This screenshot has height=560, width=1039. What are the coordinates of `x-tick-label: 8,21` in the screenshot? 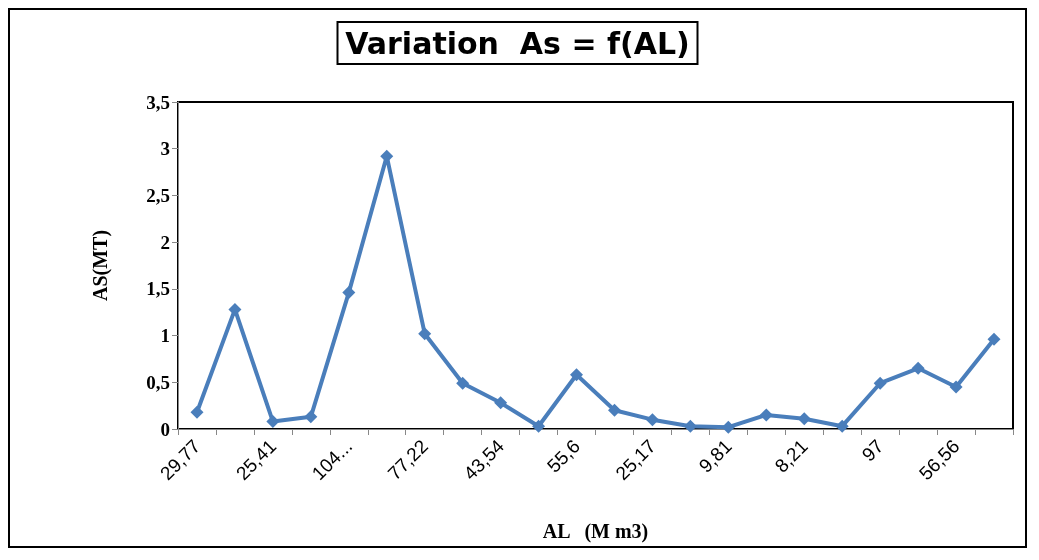 It's located at (791, 456).